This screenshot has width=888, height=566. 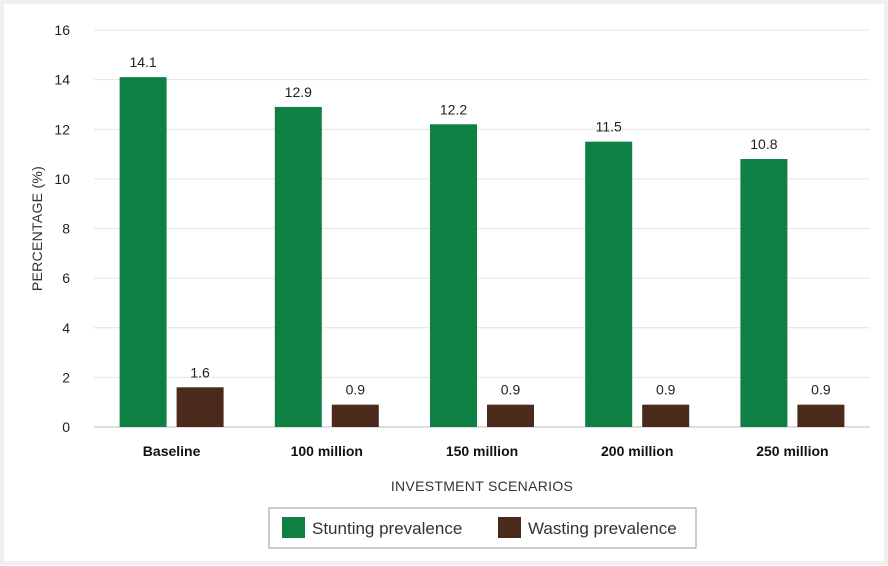 I want to click on data-label: 12.2, so click(x=453, y=109).